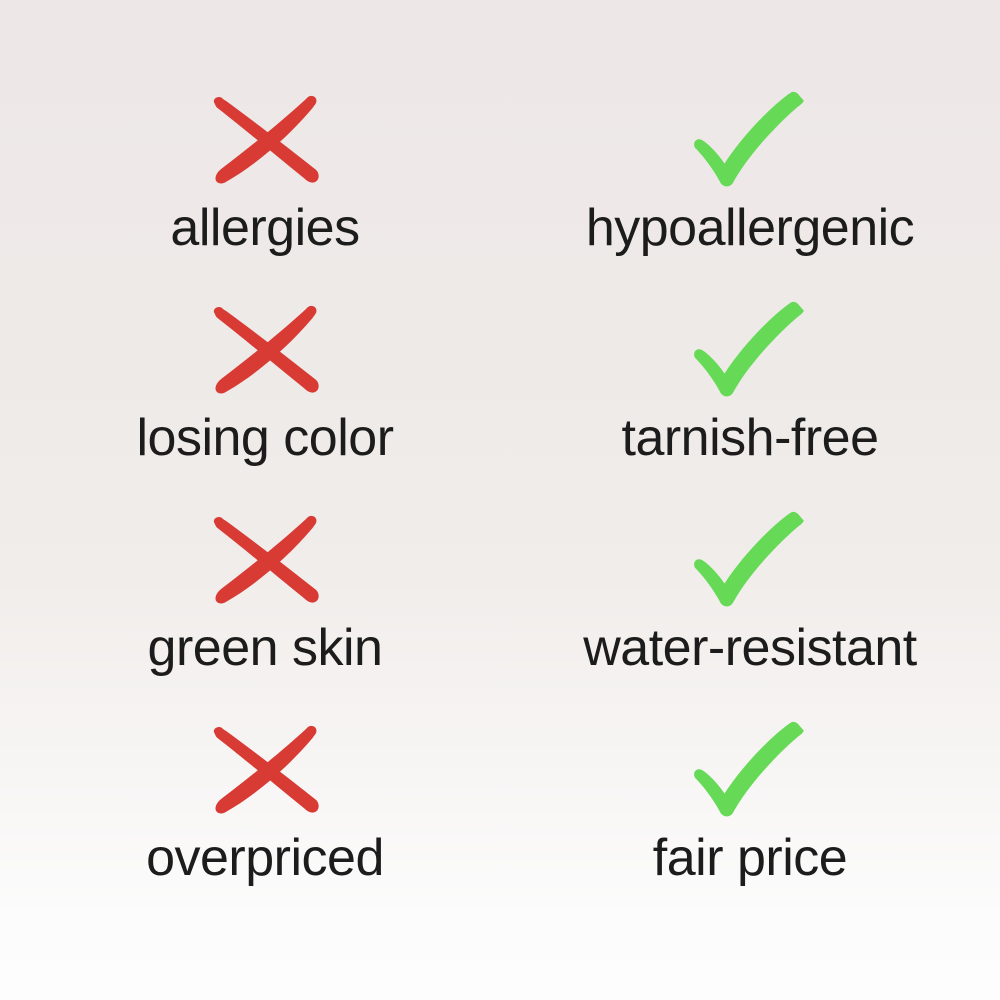 Image resolution: width=1000 pixels, height=1000 pixels. Describe the element at coordinates (750, 228) in the screenshot. I see `pro-label: hypoallergenic` at that location.